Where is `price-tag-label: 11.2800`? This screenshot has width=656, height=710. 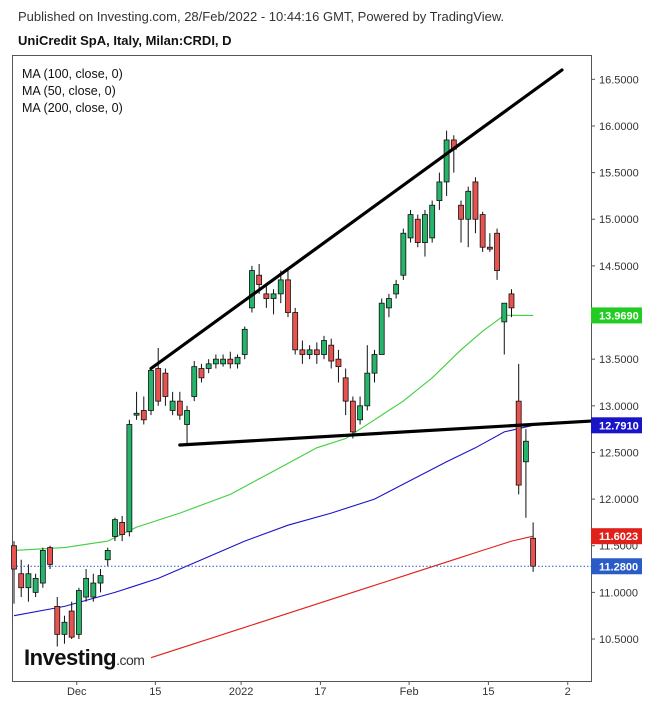 price-tag-label: 11.2800 is located at coordinates (618, 567).